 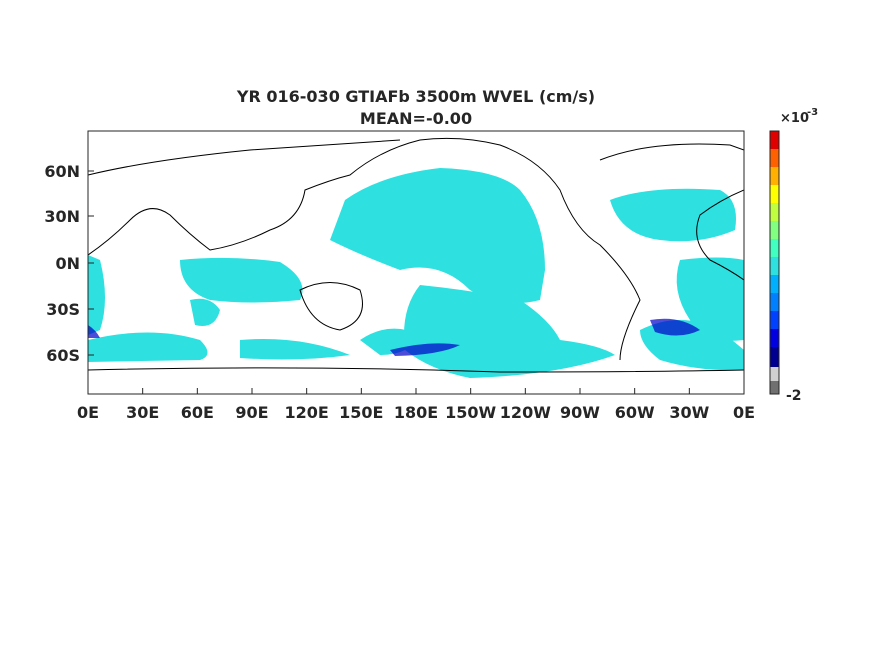 I want to click on lon-tick-label: 60E, so click(x=197, y=412).